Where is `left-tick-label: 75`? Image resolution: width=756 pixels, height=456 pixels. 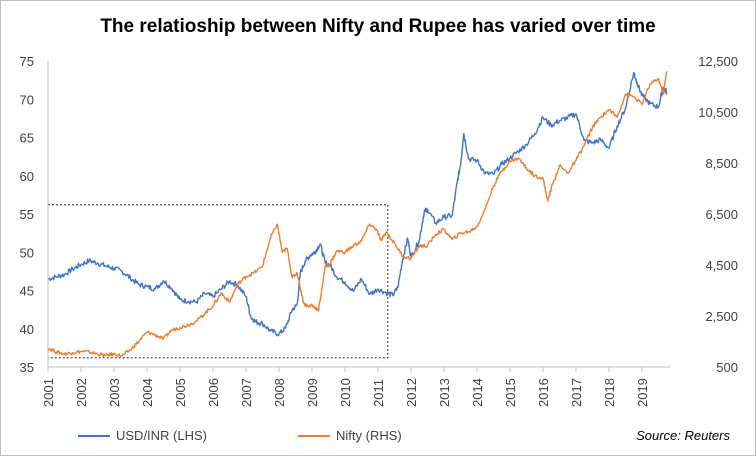 left-tick-label: 75 is located at coordinates (27, 61).